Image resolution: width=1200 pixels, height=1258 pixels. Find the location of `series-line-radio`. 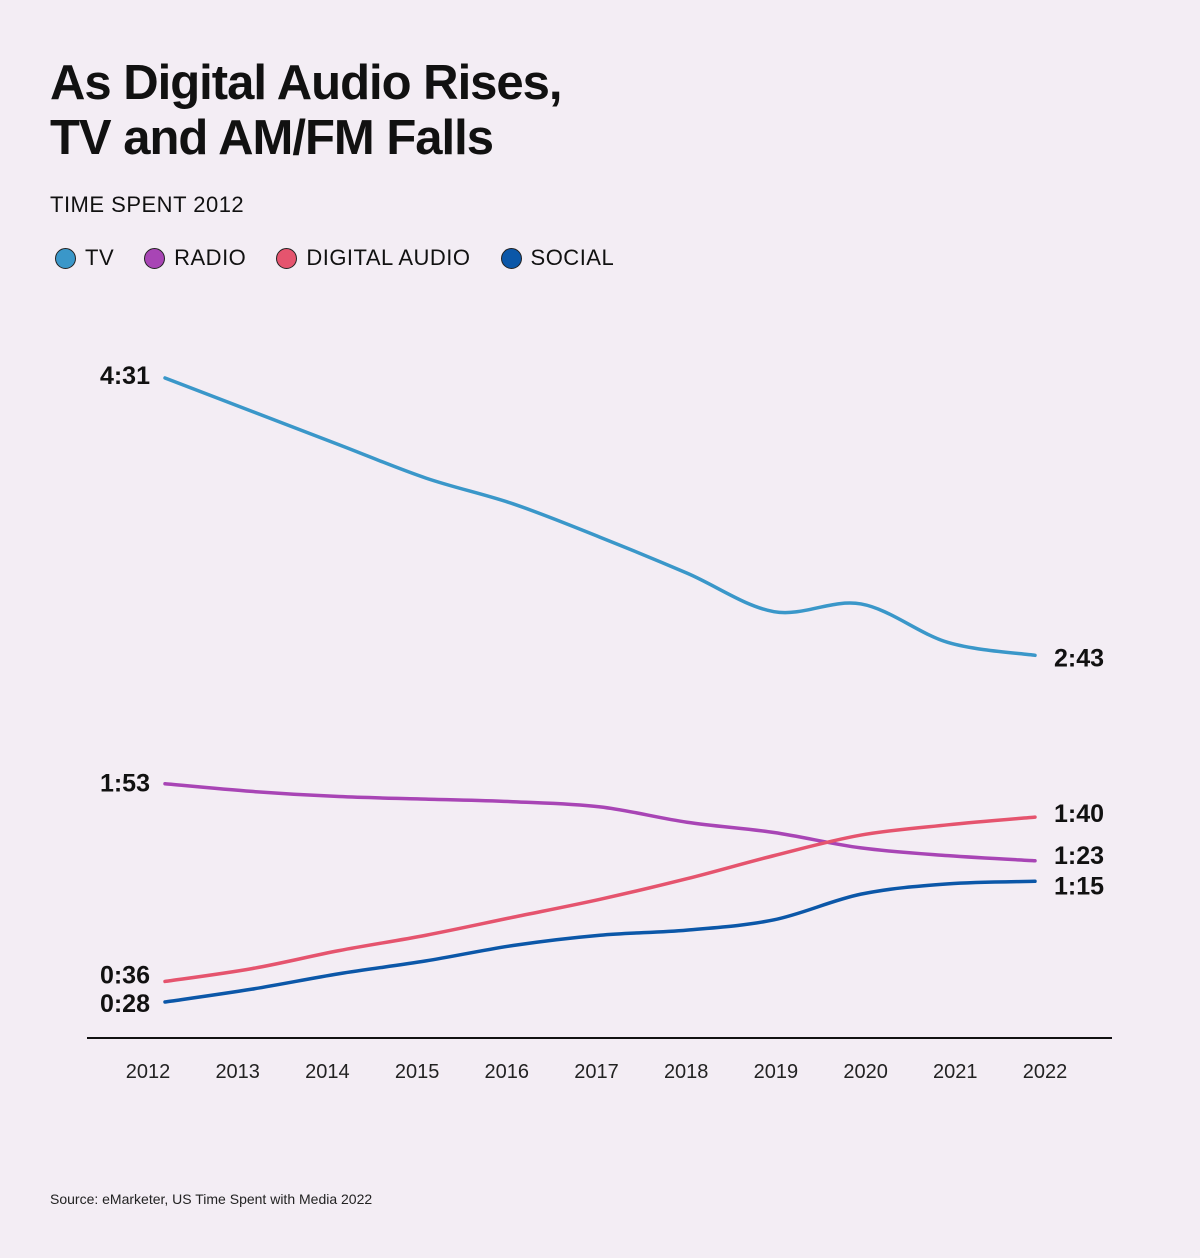

series-line-radio is located at coordinates (600, 822).